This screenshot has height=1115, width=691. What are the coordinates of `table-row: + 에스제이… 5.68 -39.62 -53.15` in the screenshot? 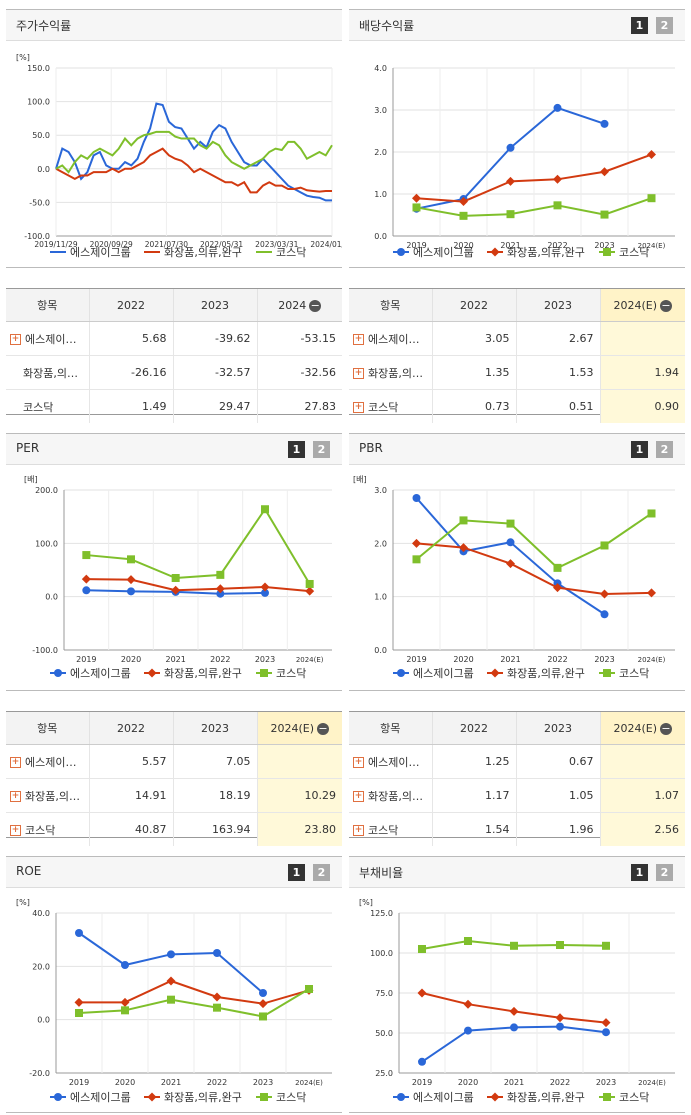 It's located at (174, 338).